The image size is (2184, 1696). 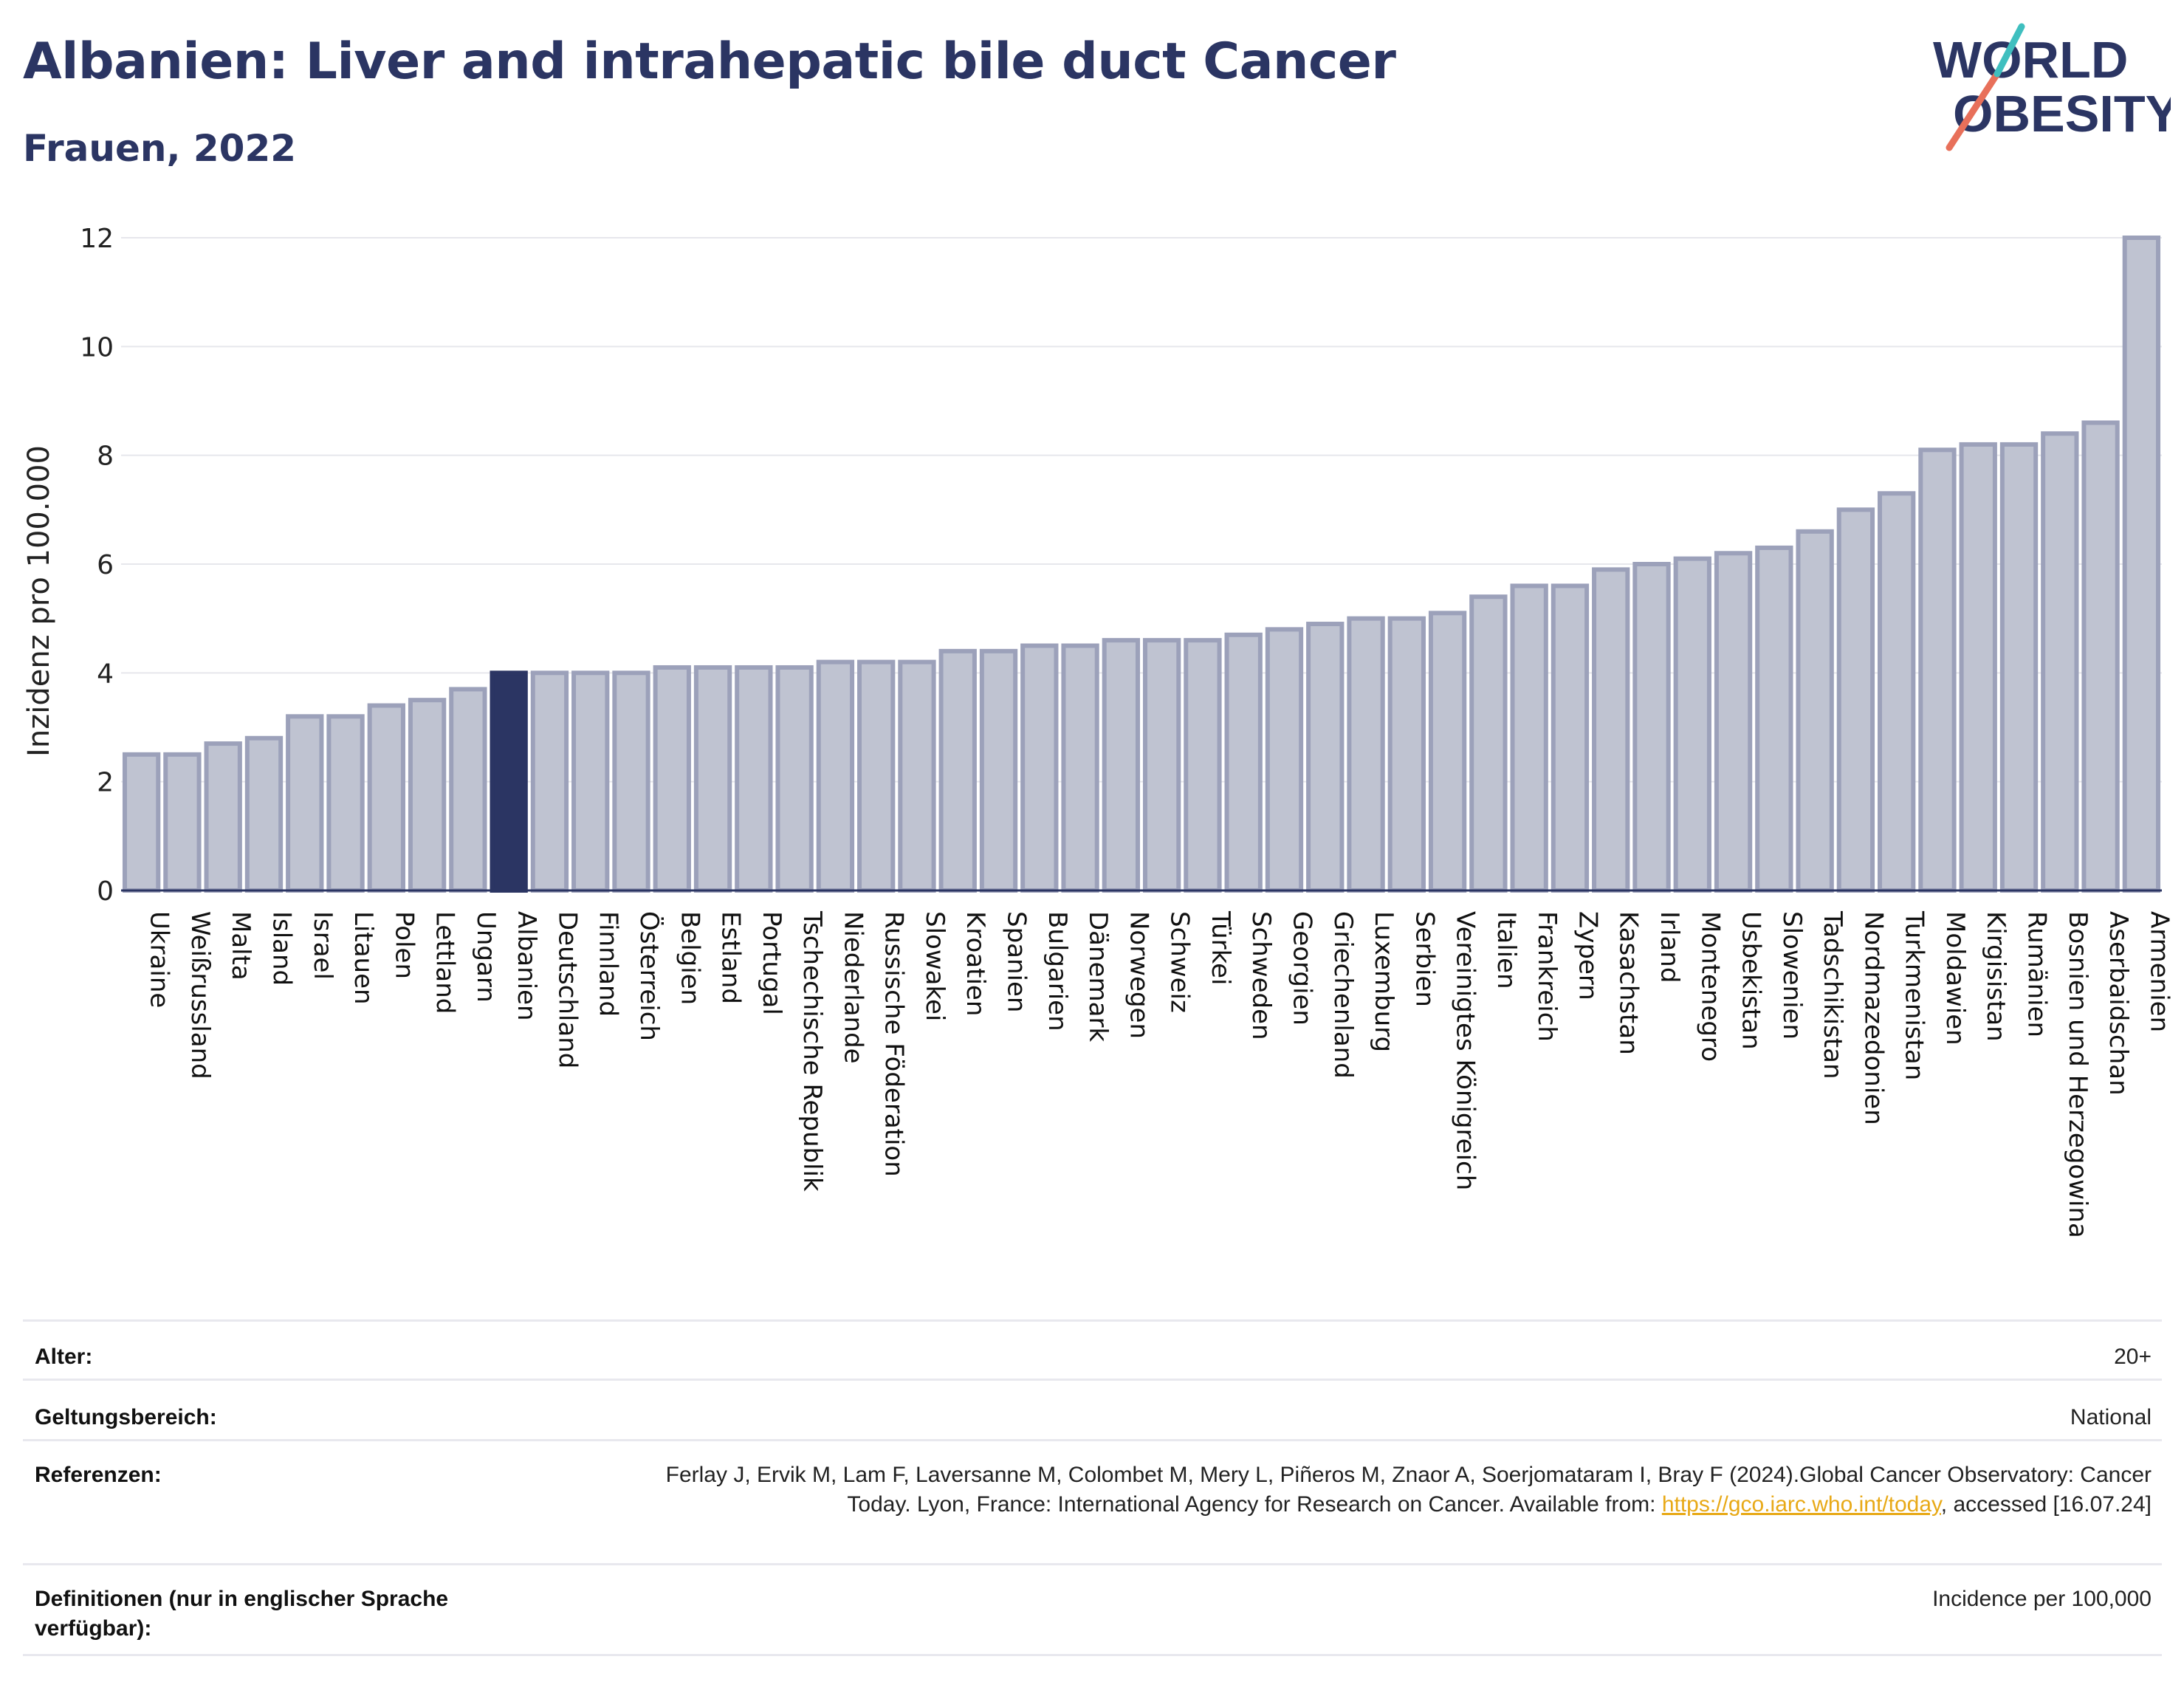 I want to click on x-tick-label: Serbien, so click(x=1424, y=959).